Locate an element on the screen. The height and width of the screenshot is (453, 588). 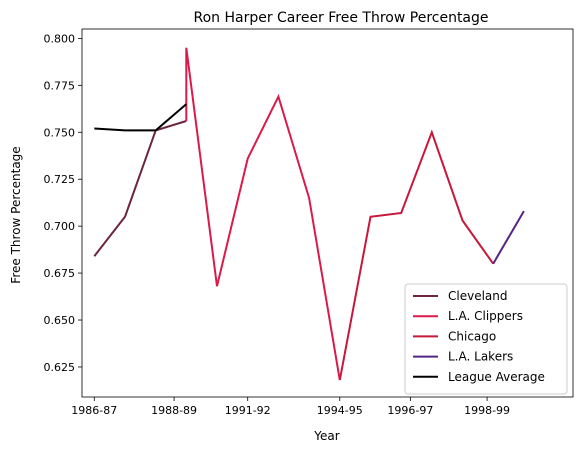
legend-label: Cleveland is located at coordinates (478, 296).